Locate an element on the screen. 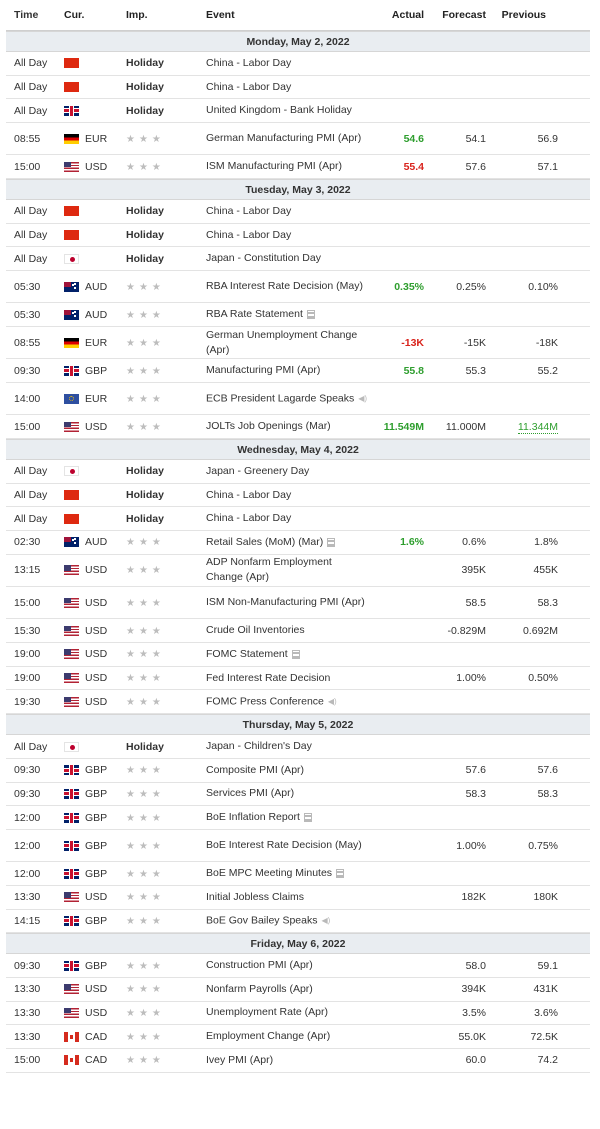  header-previous: Previous is located at coordinates (523, 15).